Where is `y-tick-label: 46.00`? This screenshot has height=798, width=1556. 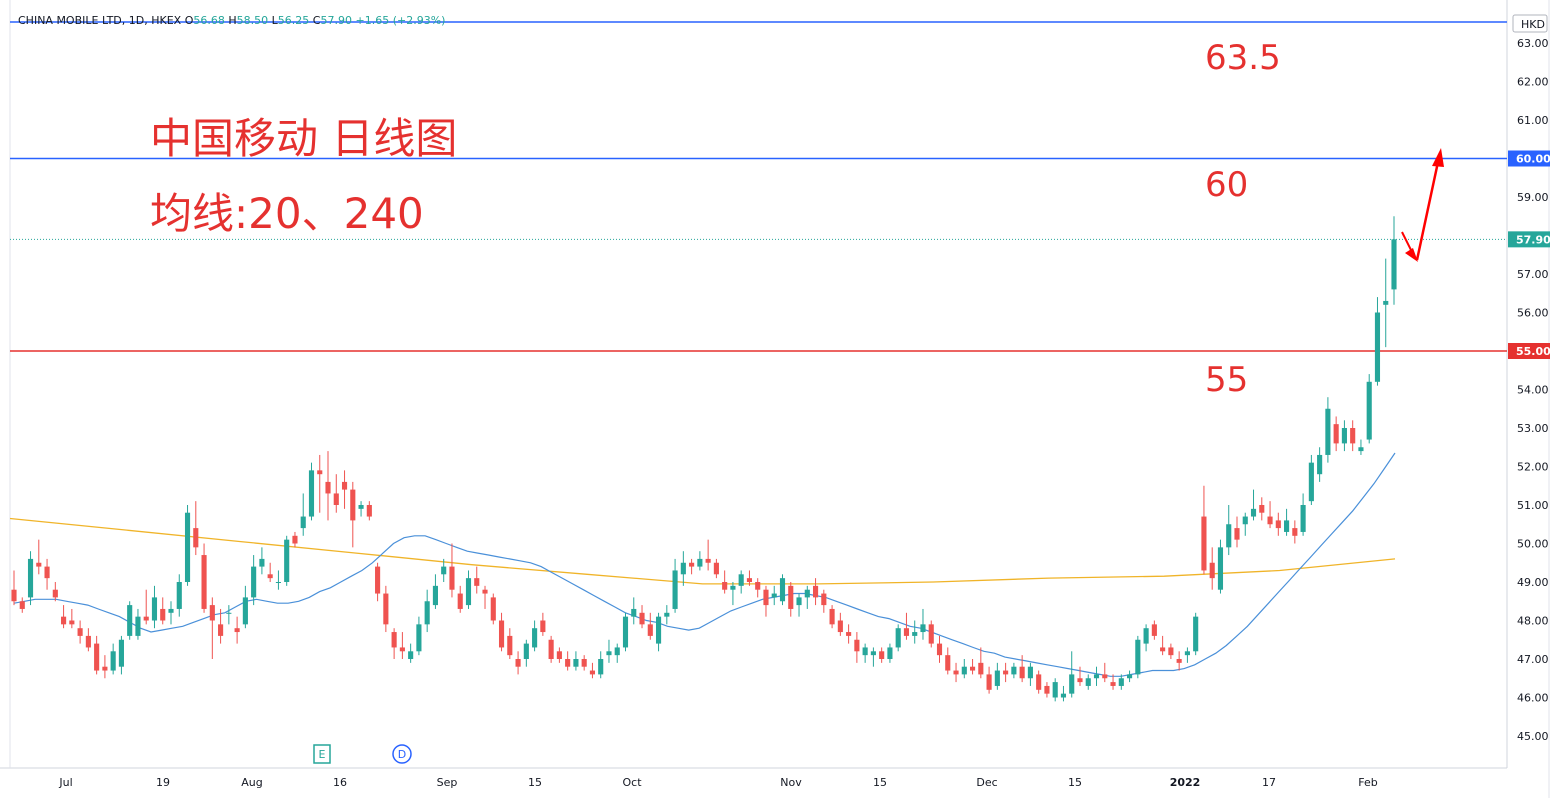 y-tick-label: 46.00 is located at coordinates (1533, 698).